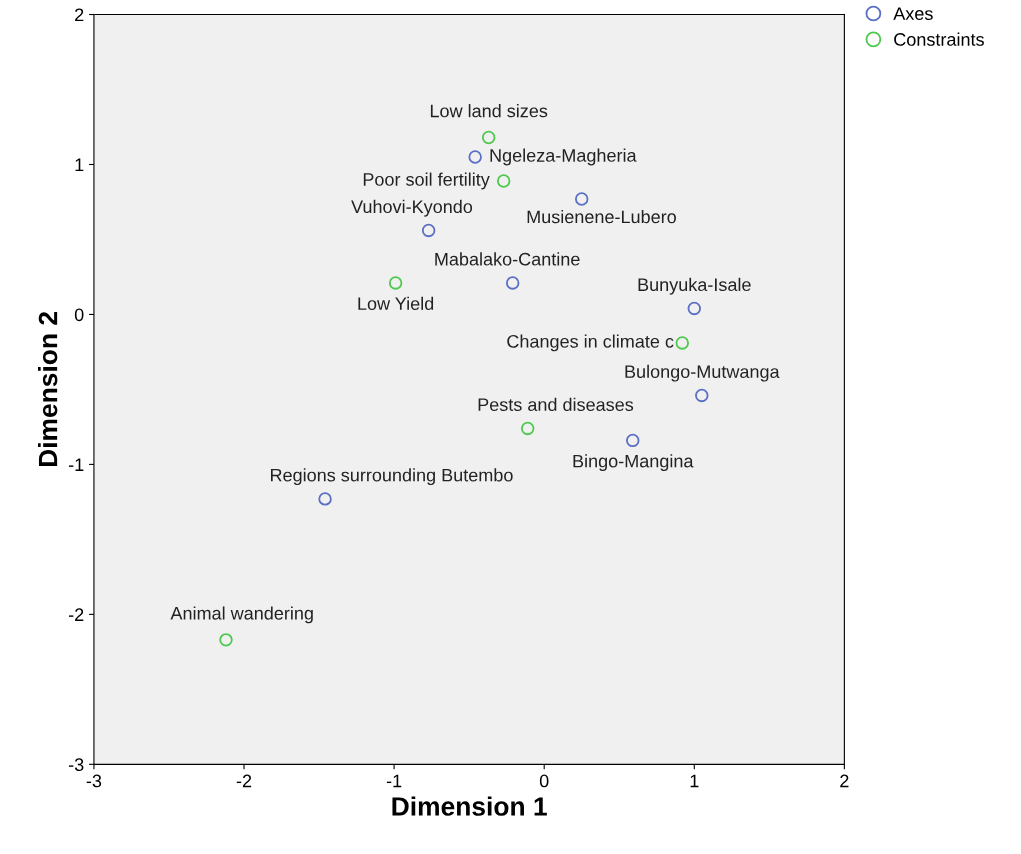 The height and width of the screenshot is (854, 1021). I want to click on y-axis-title: Dimension 2, so click(48, 389).